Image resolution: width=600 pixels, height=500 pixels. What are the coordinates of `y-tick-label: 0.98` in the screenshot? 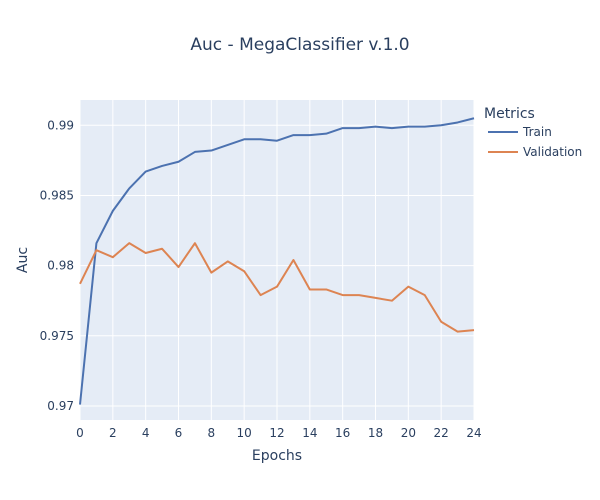 It's located at (60, 266).